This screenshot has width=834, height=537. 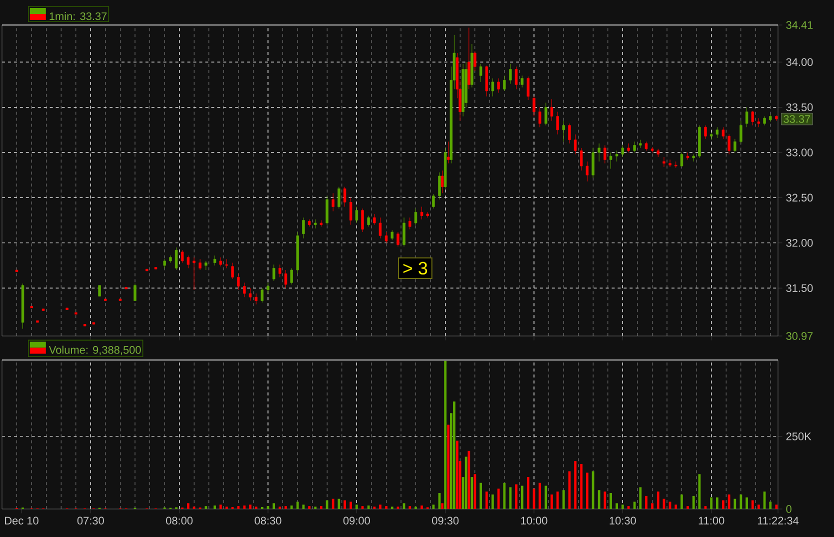 What do you see at coordinates (534, 520) in the screenshot?
I see `x-tick-label: 10:00` at bounding box center [534, 520].